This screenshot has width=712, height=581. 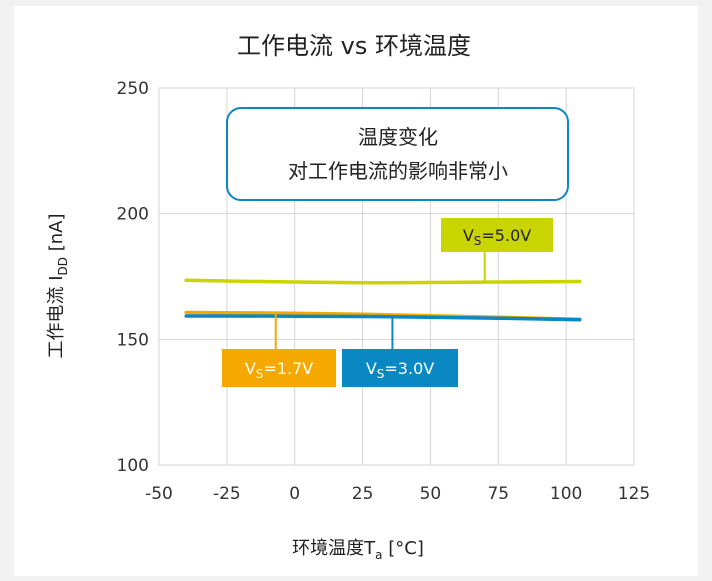 I want to click on x-tick-label: -50, so click(x=159, y=494).